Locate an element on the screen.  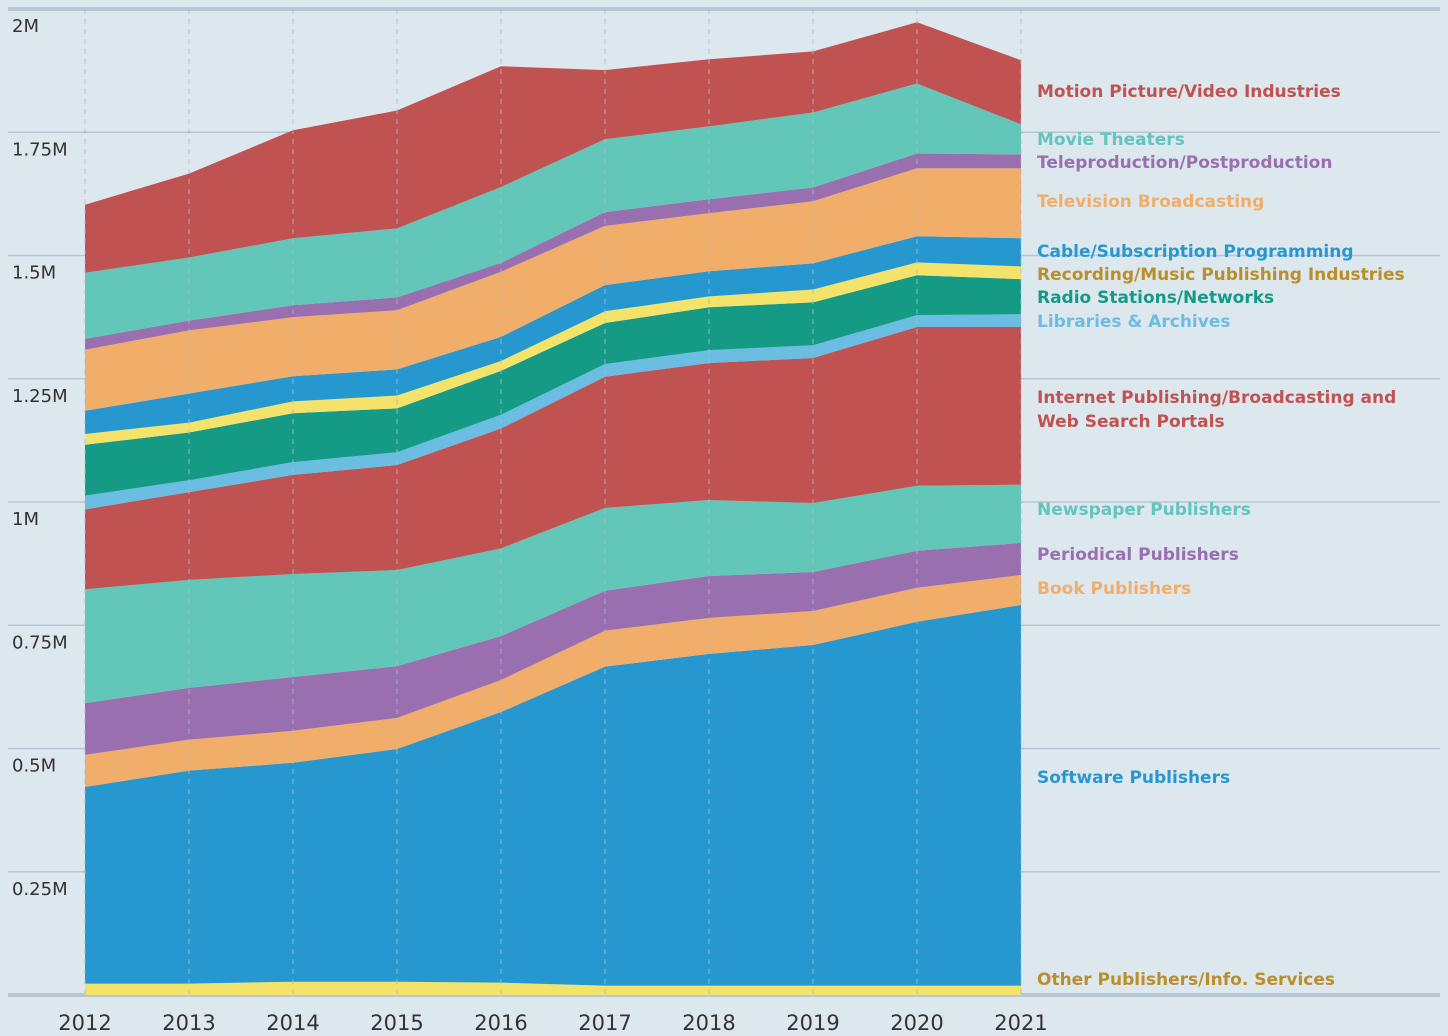
x-tick-label: 2014 is located at coordinates (292, 1023).